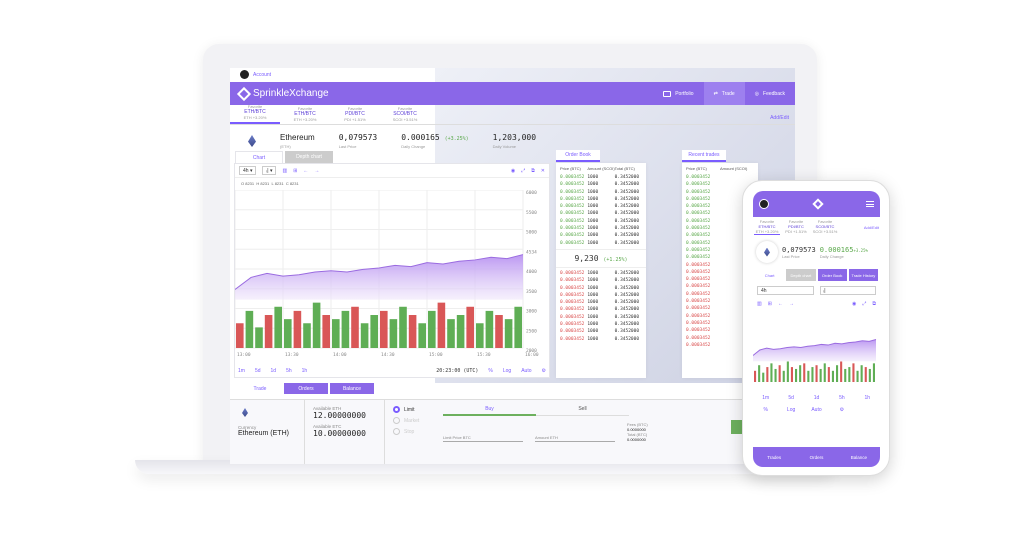 The width and height of the screenshot is (1031, 541). I want to click on nav-portfolio: Portfolio, so click(678, 93).